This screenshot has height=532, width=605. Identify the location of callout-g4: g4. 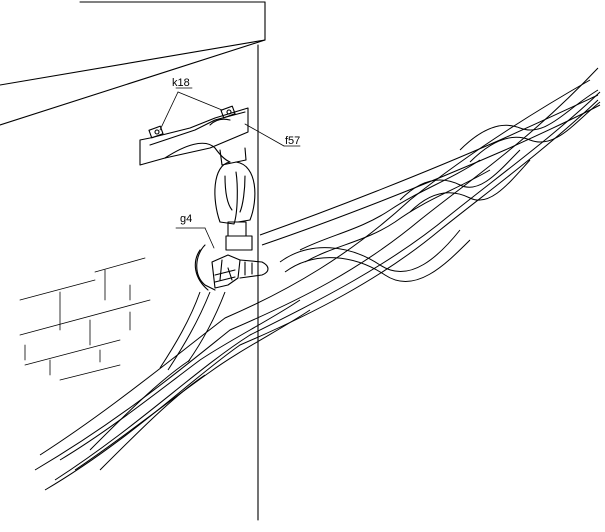
(186, 219).